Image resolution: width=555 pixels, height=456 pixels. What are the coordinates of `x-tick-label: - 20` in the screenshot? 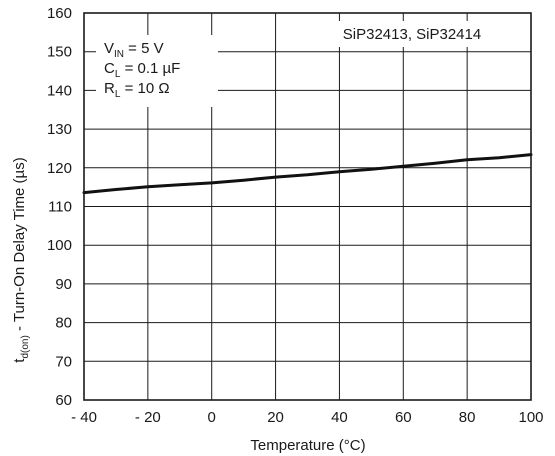 It's located at (148, 417).